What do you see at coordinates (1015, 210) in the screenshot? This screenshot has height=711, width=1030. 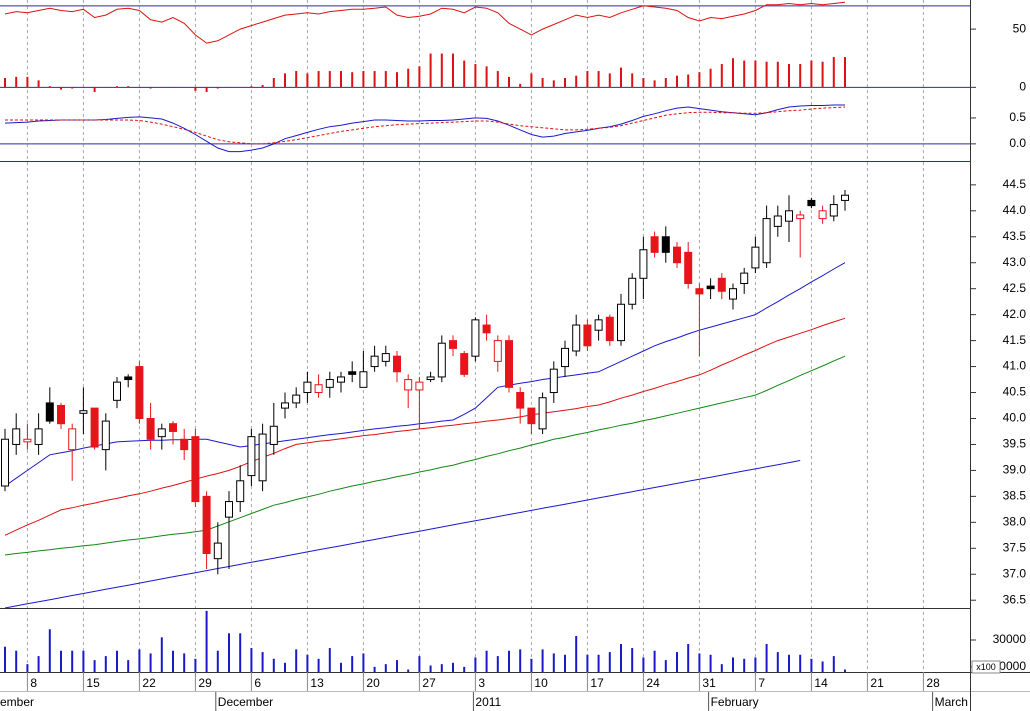 I see `y-tick-label: 44.0` at bounding box center [1015, 210].